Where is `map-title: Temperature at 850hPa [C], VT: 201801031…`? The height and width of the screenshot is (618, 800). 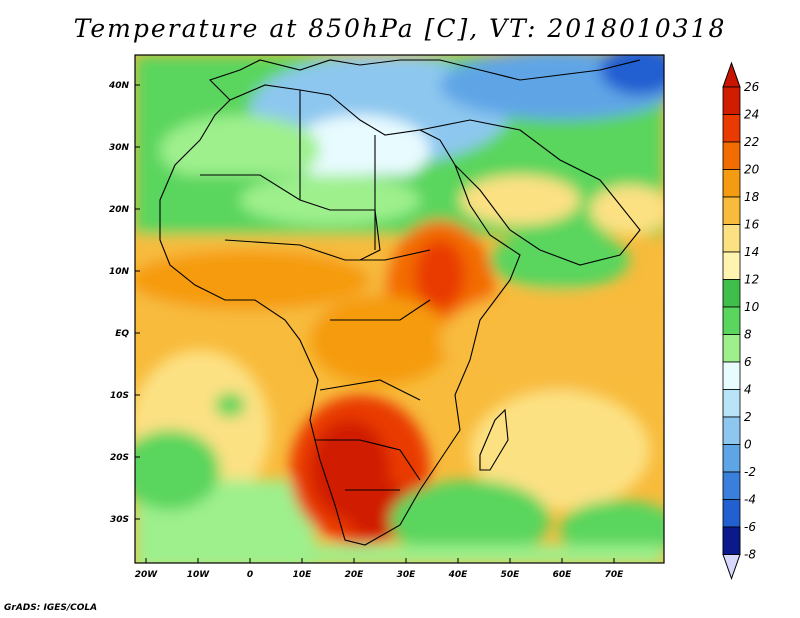
map-title: Temperature at 850hPa [C], VT: 201801031… is located at coordinates (400, 28).